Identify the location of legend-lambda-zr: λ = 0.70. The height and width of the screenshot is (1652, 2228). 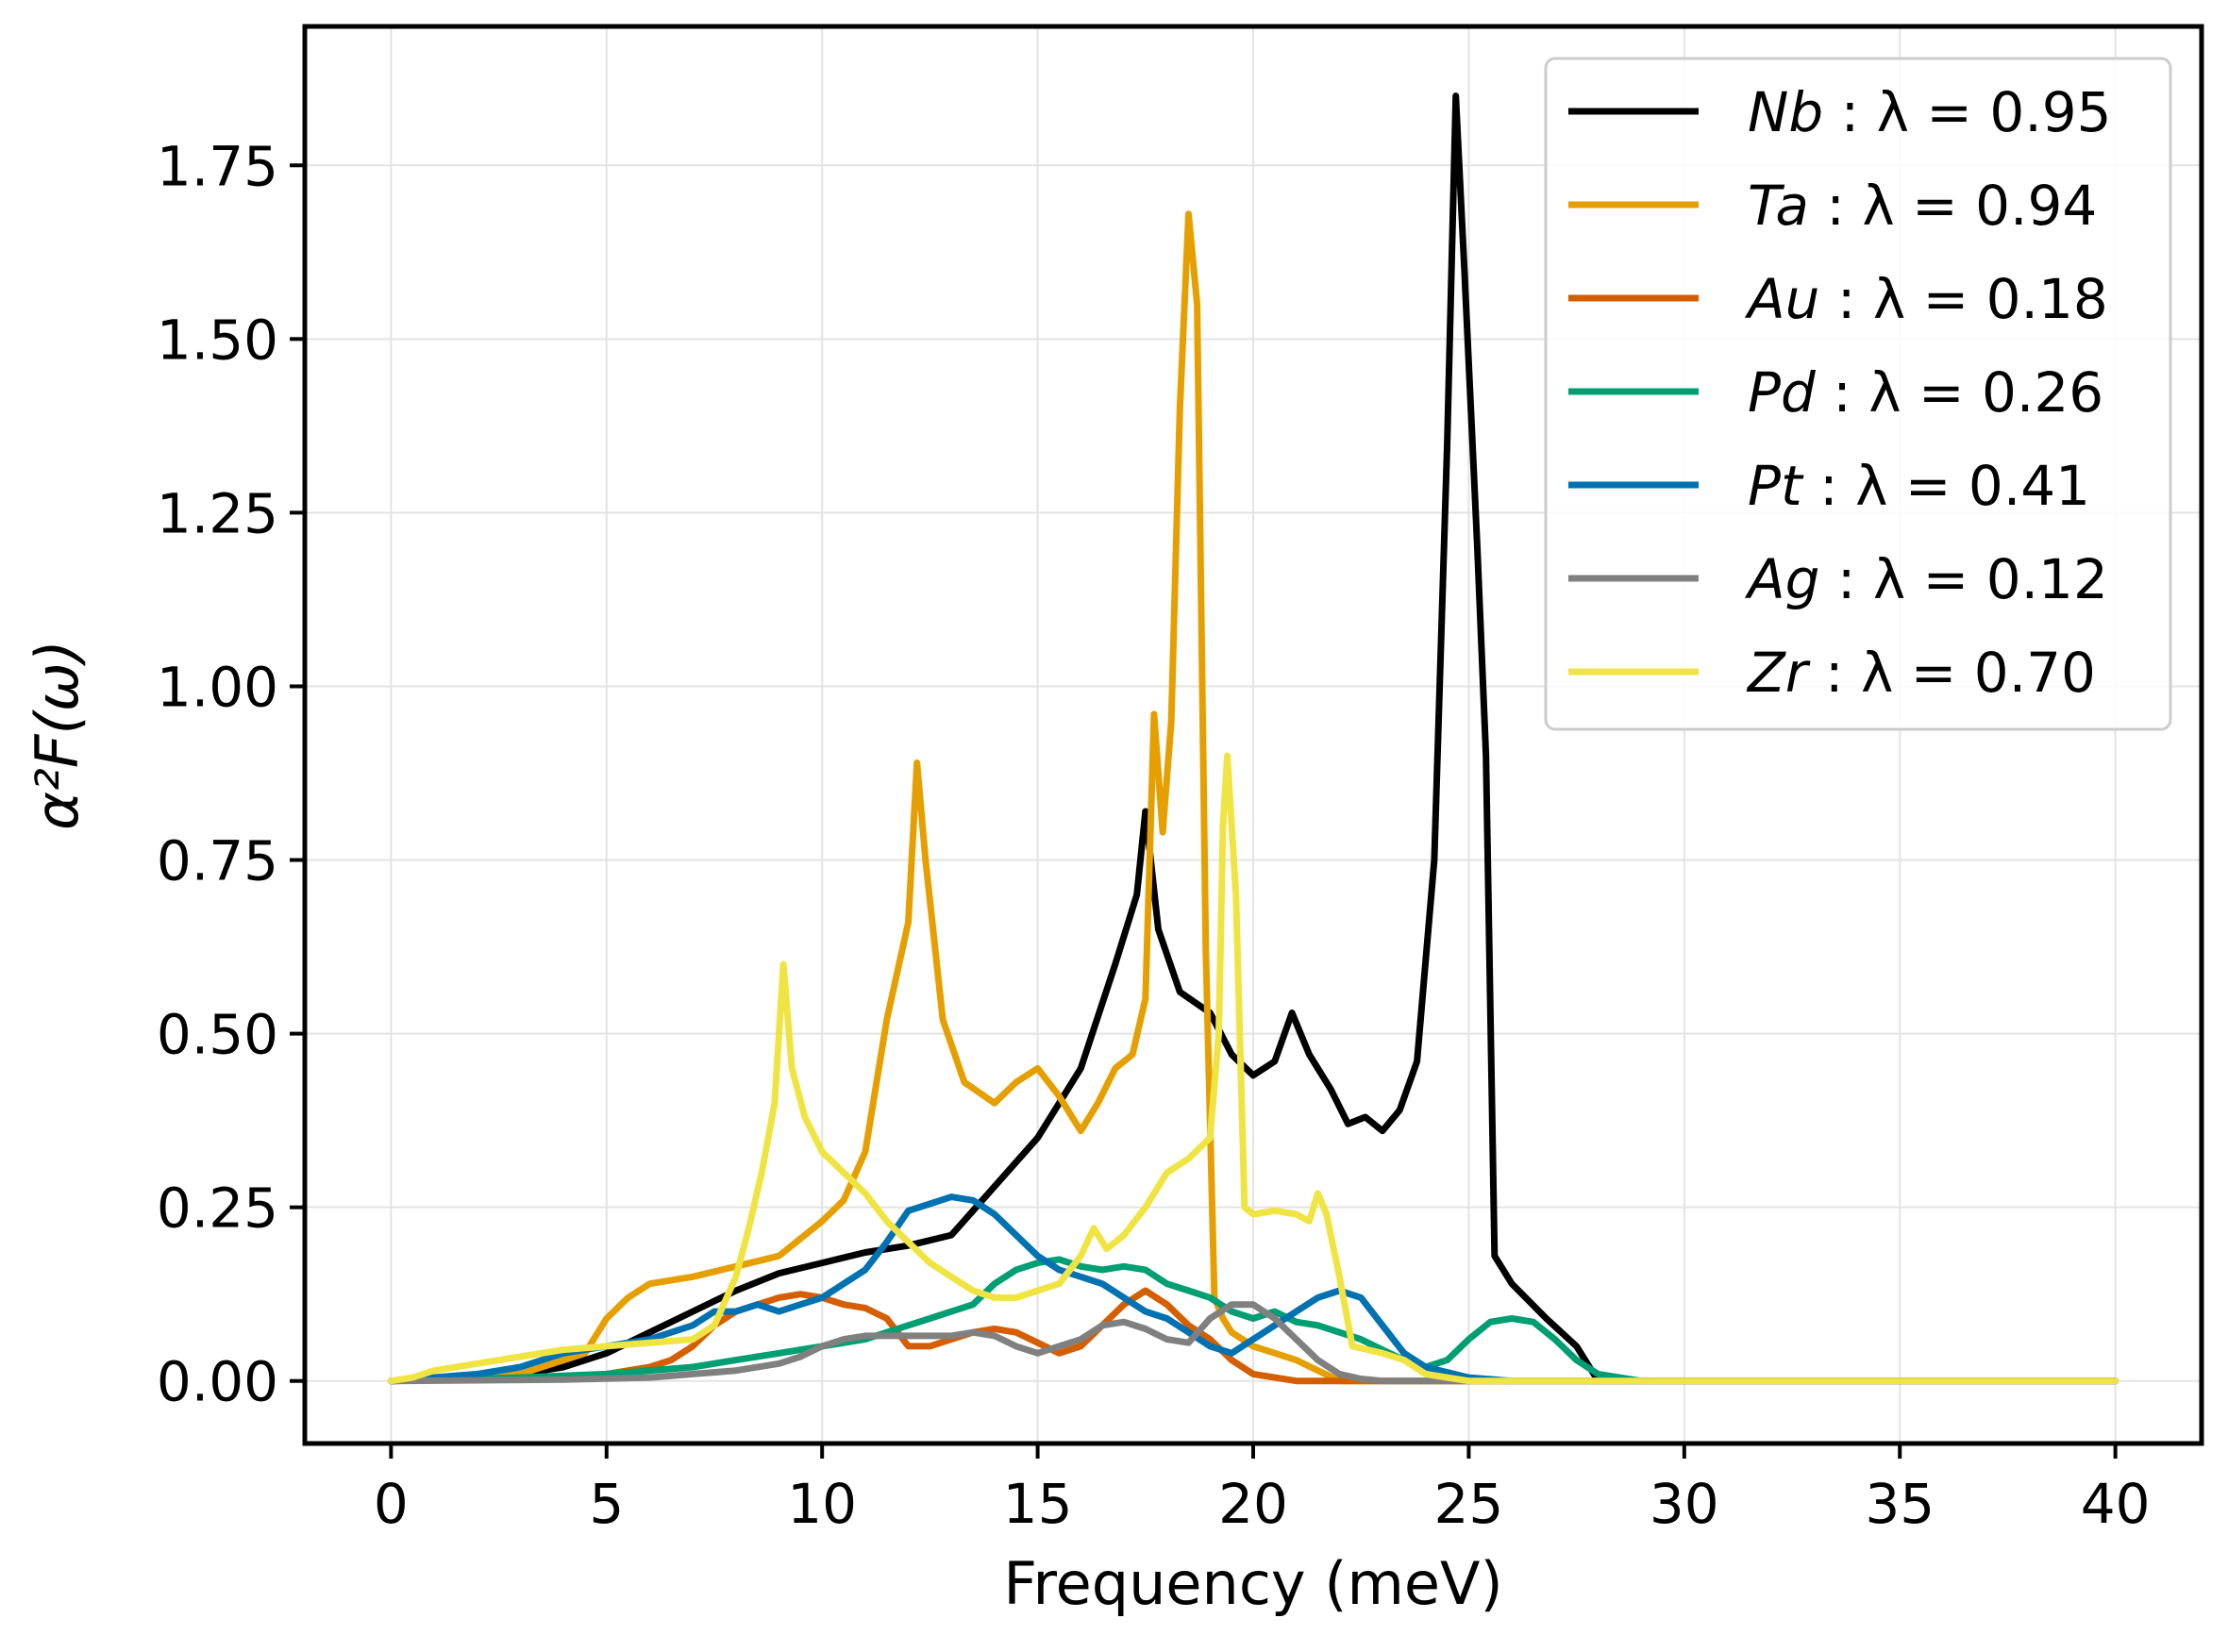
(1979, 673).